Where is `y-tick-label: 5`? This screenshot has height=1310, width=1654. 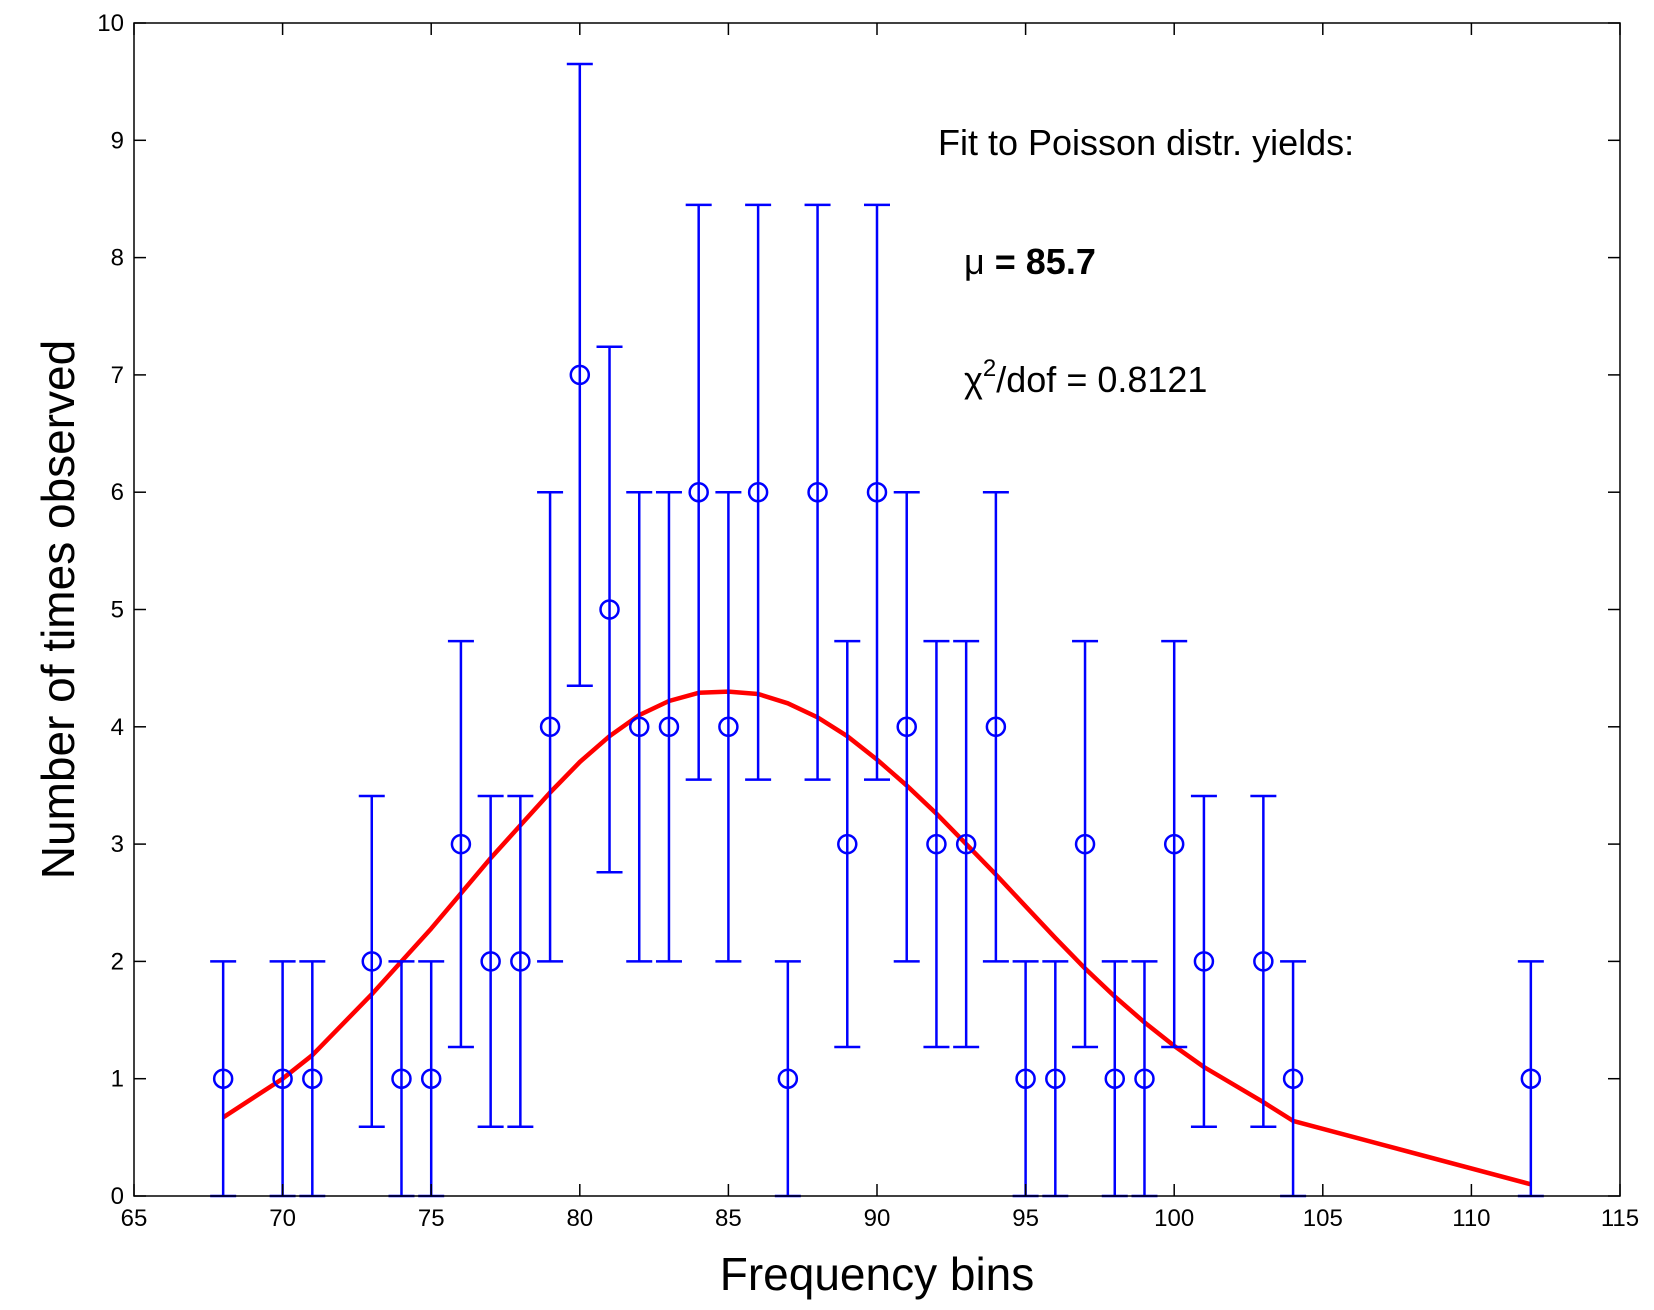
y-tick-label: 5 is located at coordinates (117, 610).